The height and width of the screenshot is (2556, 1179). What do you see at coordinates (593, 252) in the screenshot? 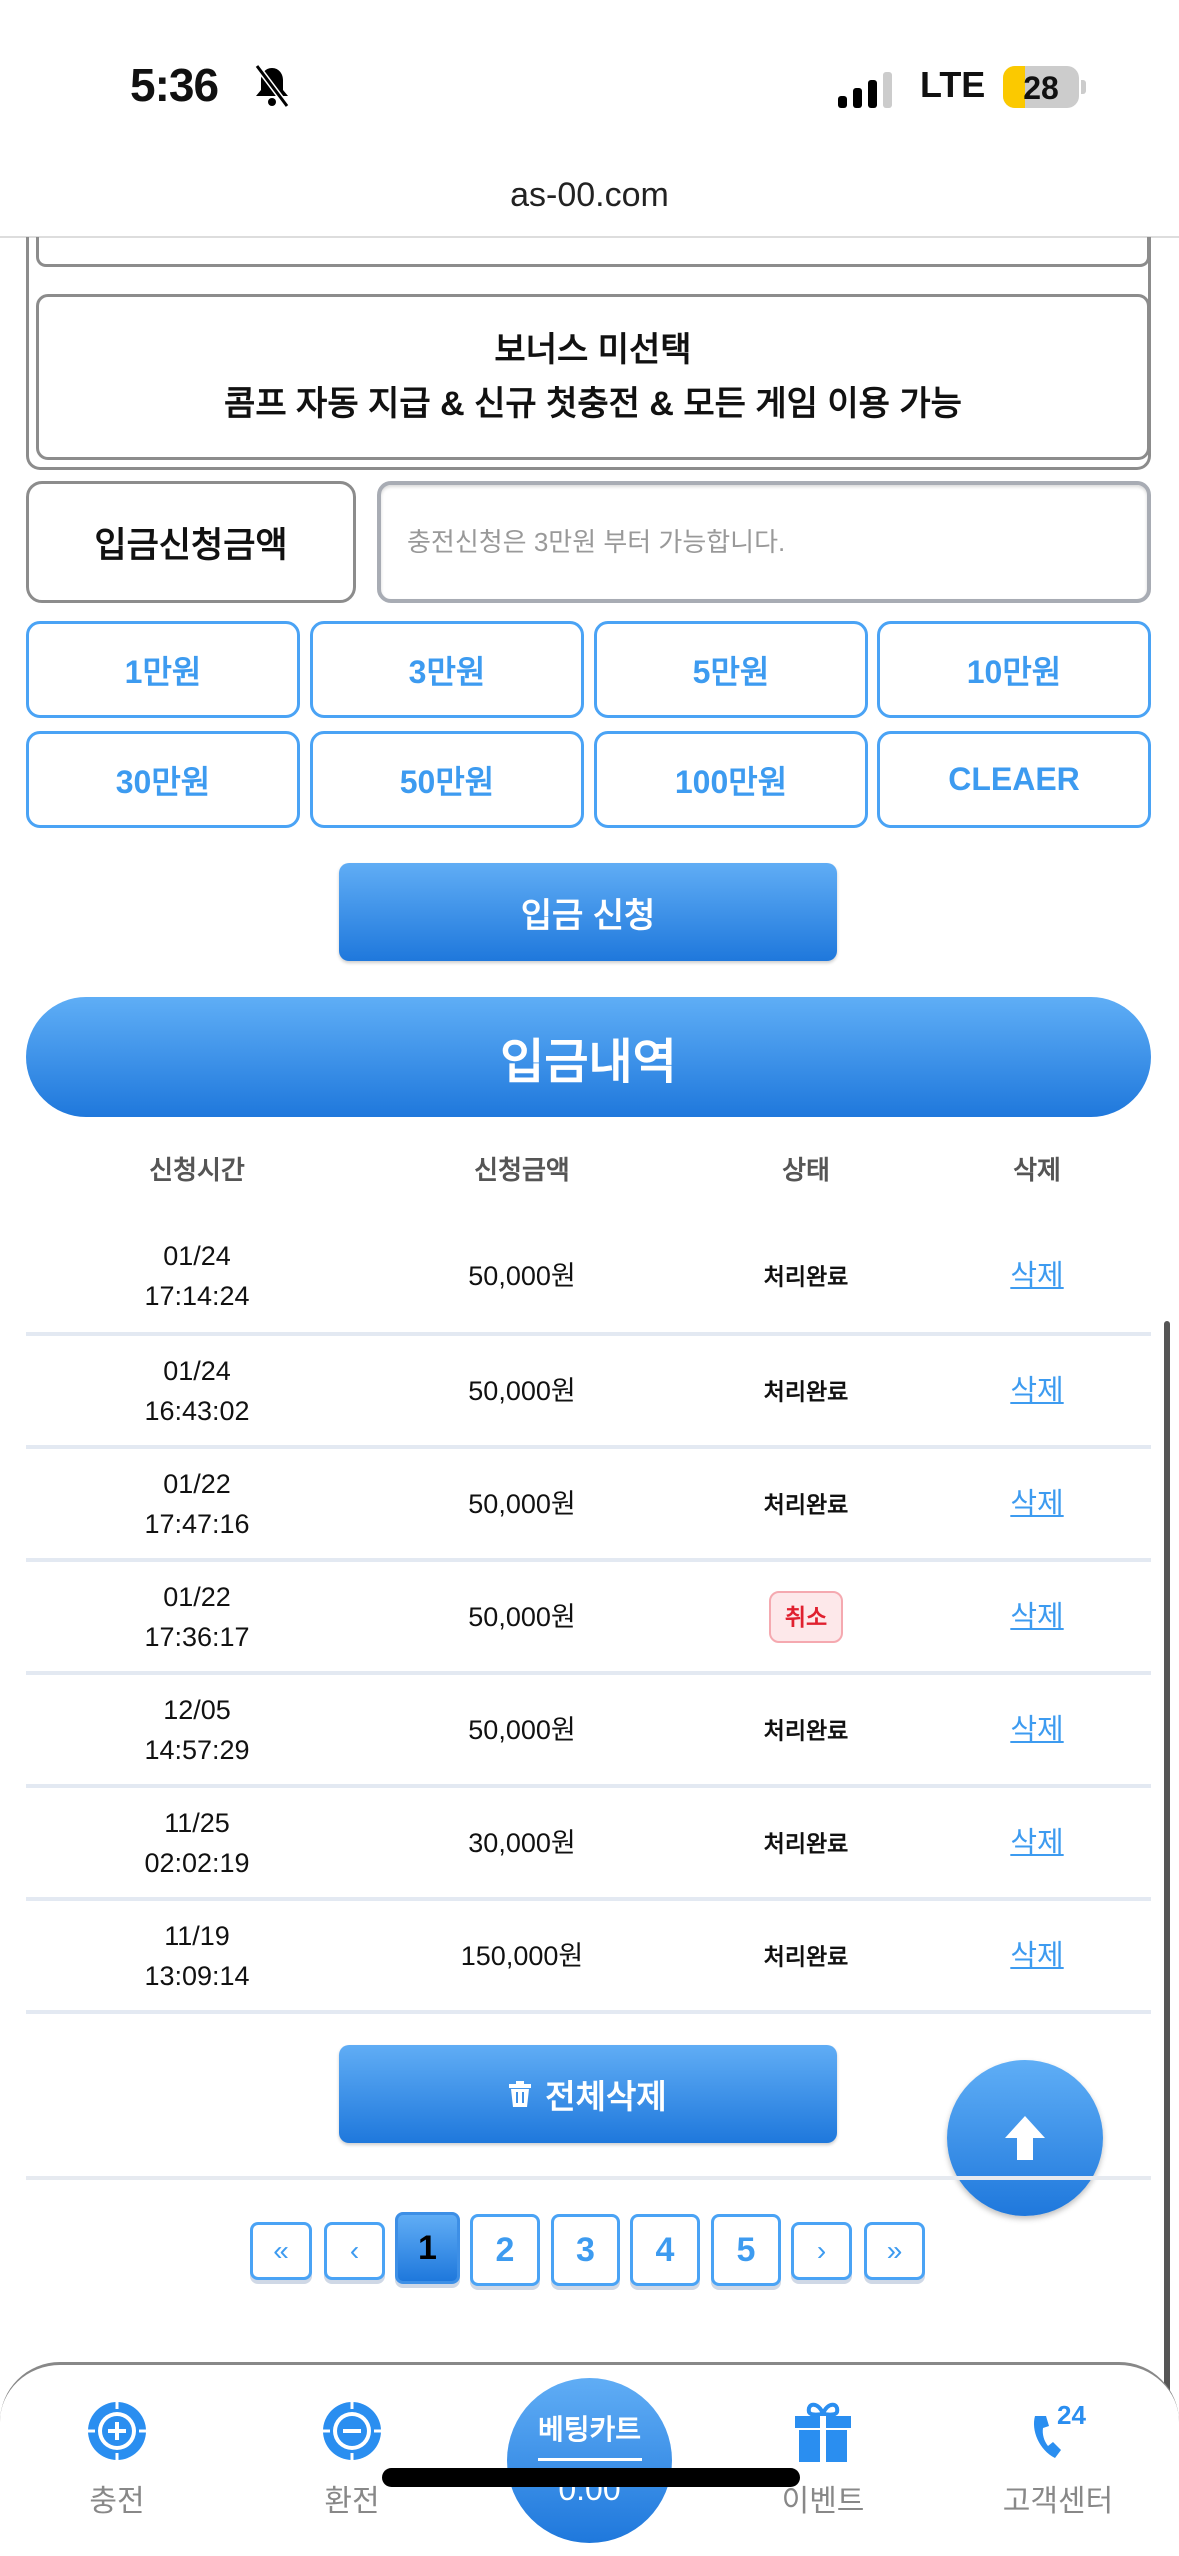
I see `bonus-option-prev` at bounding box center [593, 252].